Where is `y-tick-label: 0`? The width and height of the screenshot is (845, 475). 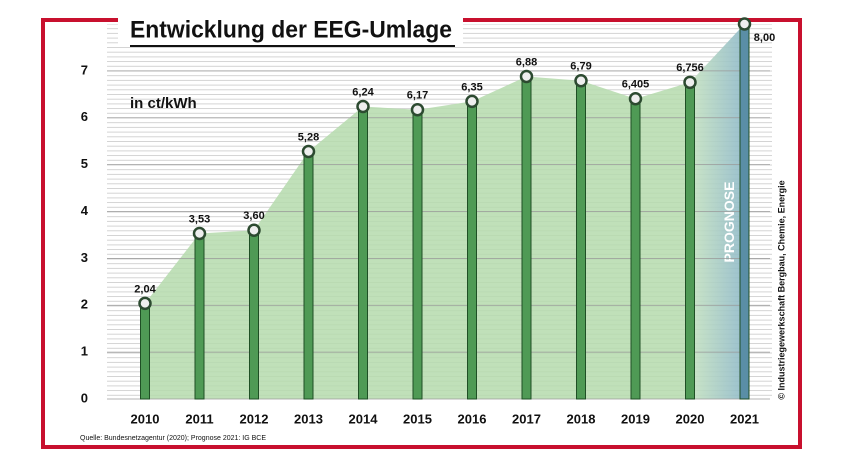
y-tick-label: 0 is located at coordinates (84, 397).